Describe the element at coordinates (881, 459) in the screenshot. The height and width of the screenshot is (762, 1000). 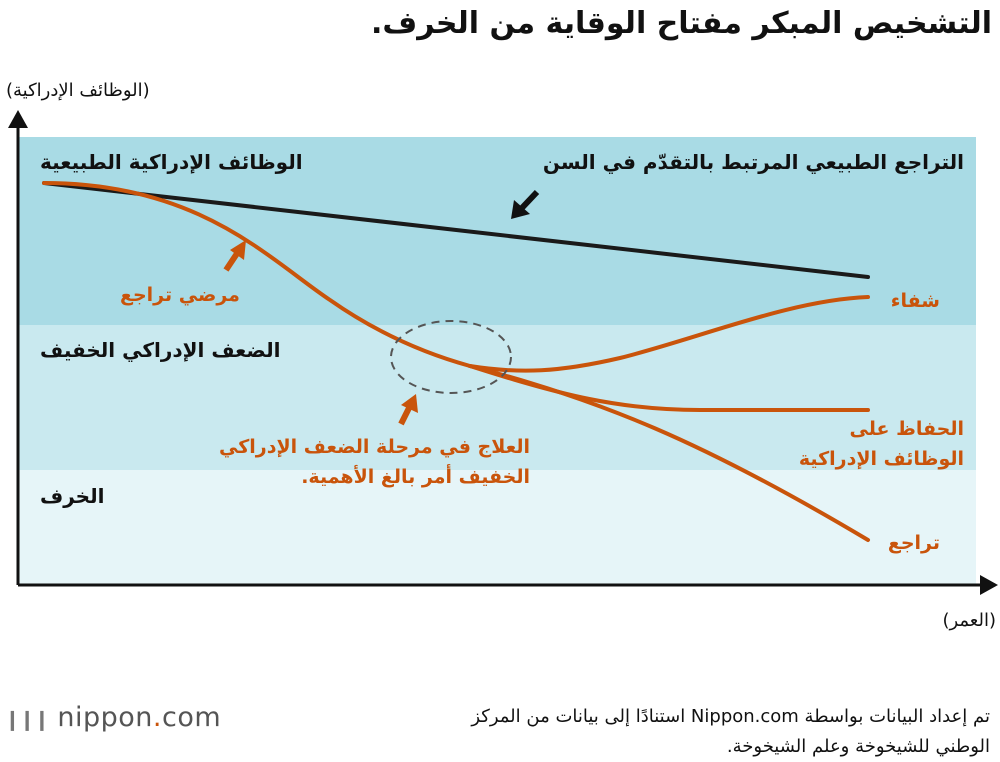
I see `maintain-label-line2: الوظائف الإدراكية` at that location.